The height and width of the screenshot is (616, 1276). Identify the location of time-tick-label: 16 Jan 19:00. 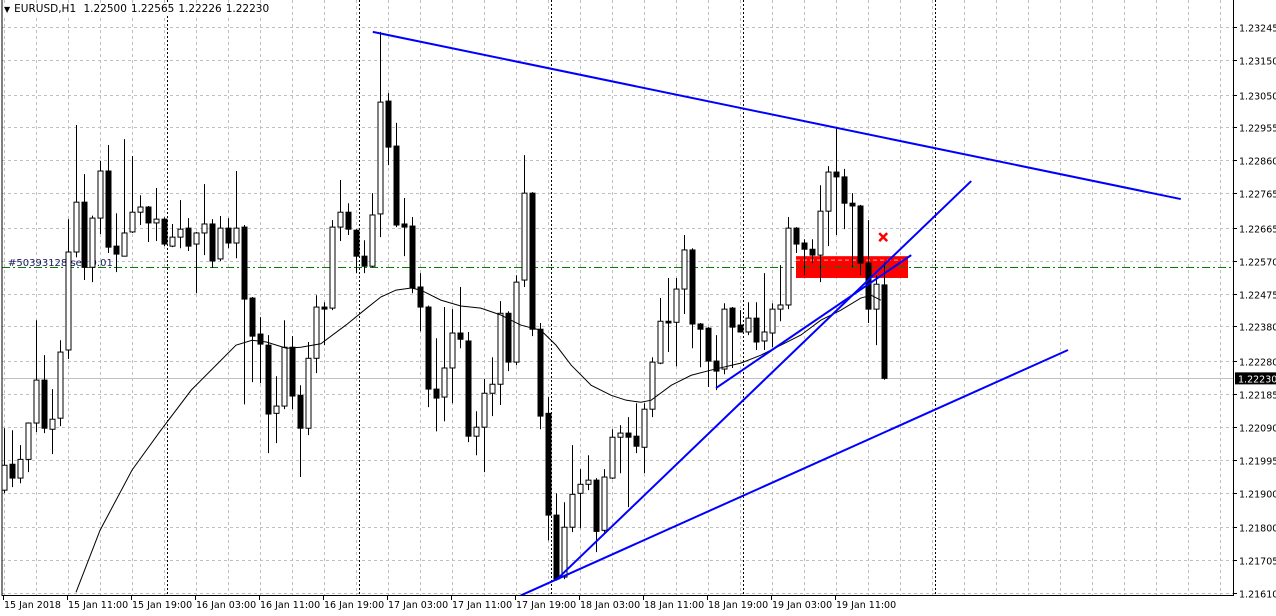
(354, 605).